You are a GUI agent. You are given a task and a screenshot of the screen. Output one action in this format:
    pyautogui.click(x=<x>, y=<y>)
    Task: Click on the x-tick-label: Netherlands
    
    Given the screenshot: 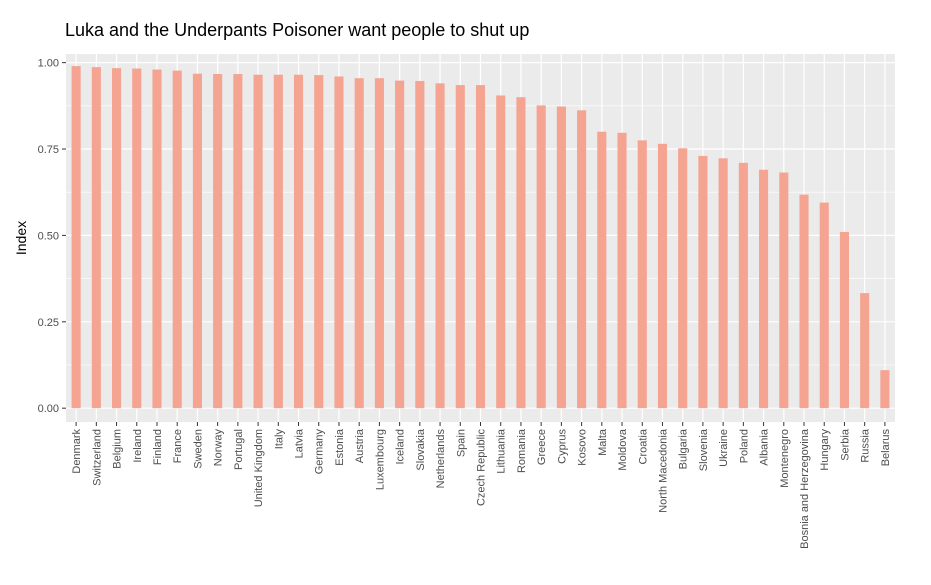 What is the action you would take?
    pyautogui.click(x=441, y=459)
    